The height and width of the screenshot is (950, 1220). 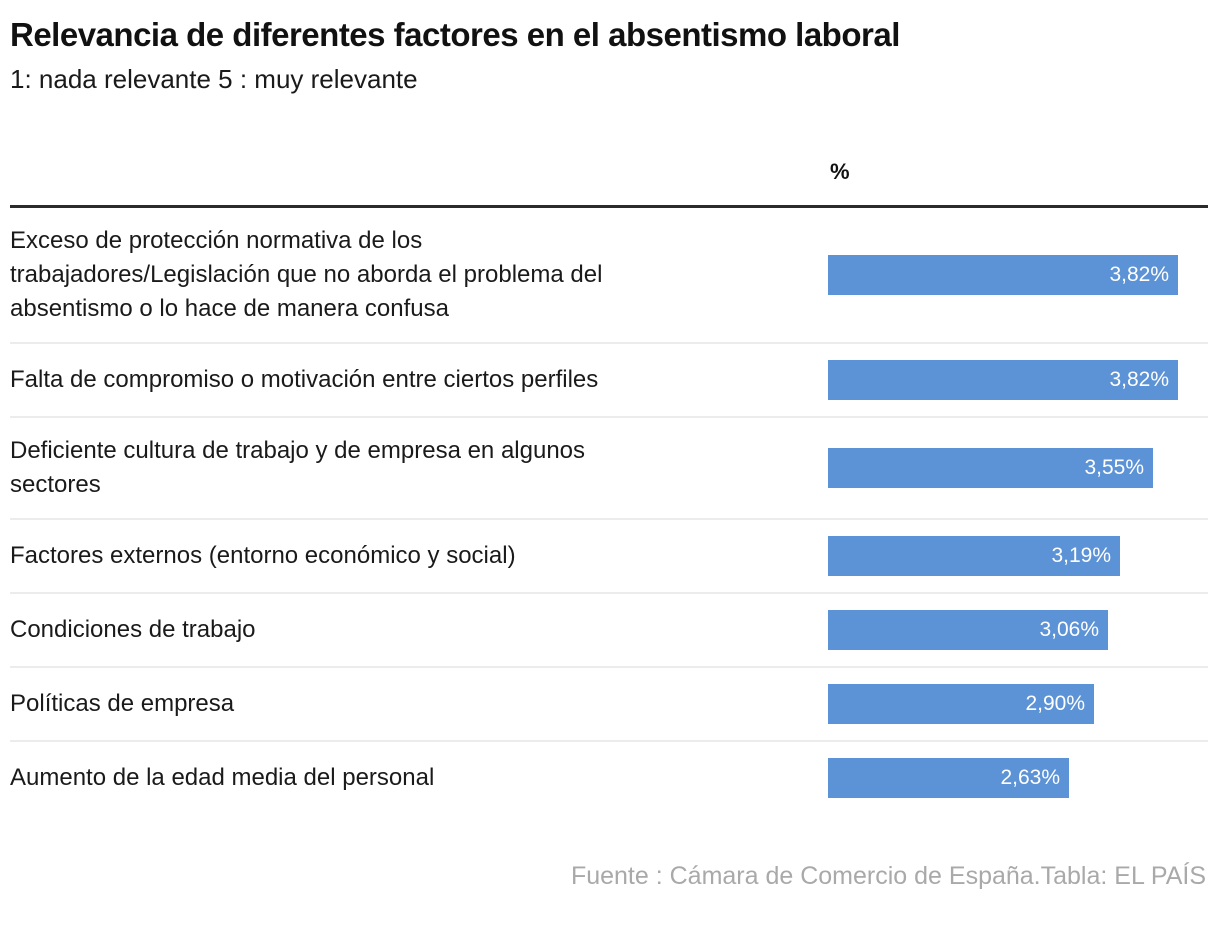 I want to click on bar-cell: 3,19%, so click(x=1018, y=555).